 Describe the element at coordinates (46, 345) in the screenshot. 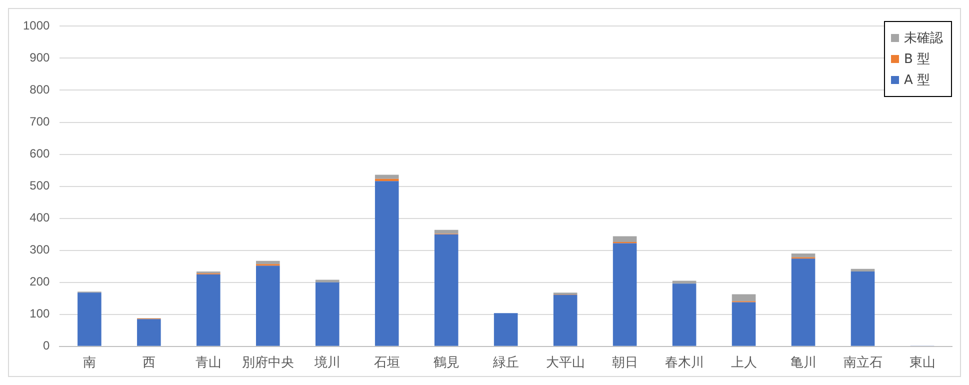

I see `y-tick-label: 0` at that location.